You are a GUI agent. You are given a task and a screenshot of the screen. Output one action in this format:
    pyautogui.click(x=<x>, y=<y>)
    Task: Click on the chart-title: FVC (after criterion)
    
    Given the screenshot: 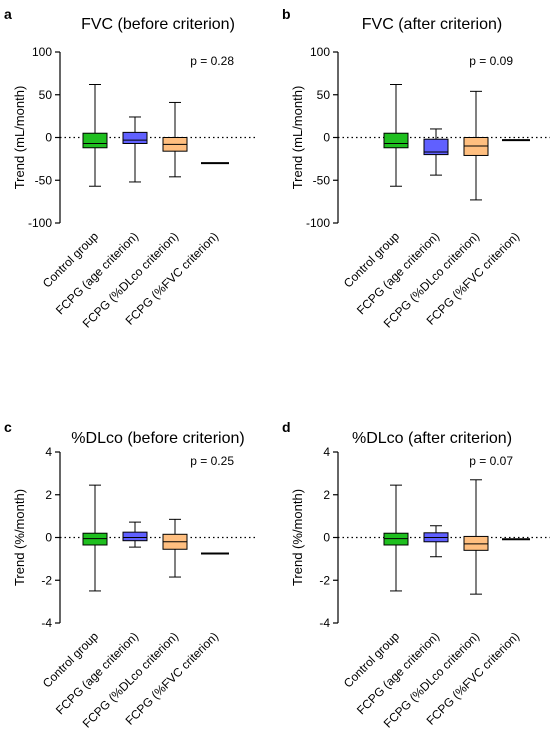 What is the action you would take?
    pyautogui.click(x=432, y=24)
    